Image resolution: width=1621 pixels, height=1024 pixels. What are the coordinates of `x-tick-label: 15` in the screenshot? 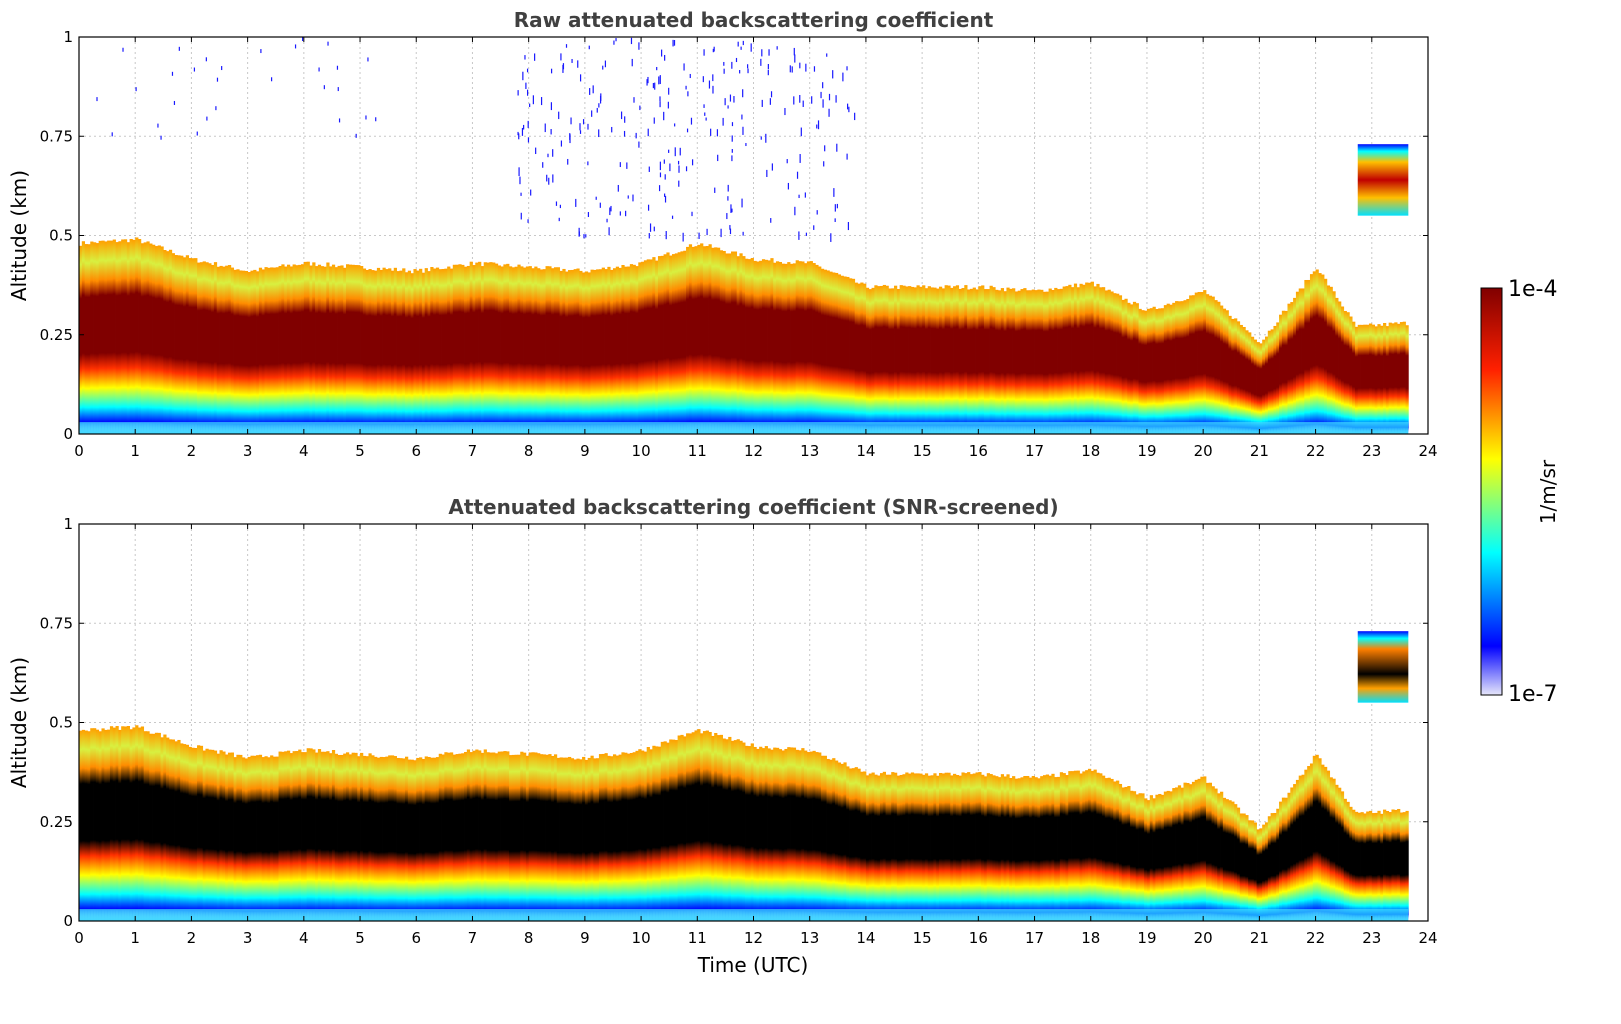 It's located at (922, 938).